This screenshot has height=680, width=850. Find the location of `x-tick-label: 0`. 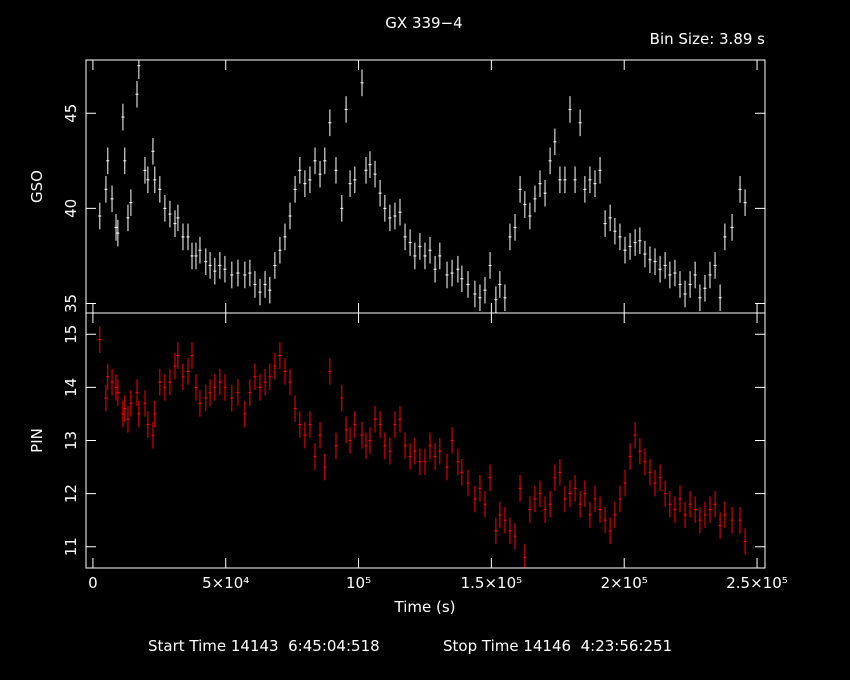

x-tick-label: 0 is located at coordinates (93, 583).